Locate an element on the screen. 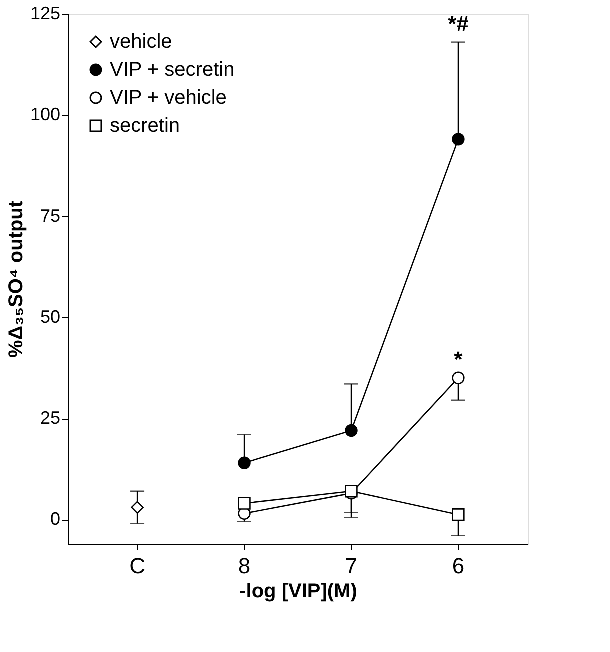 This screenshot has width=610, height=652. y-tick-label: 100 is located at coordinates (45, 114).